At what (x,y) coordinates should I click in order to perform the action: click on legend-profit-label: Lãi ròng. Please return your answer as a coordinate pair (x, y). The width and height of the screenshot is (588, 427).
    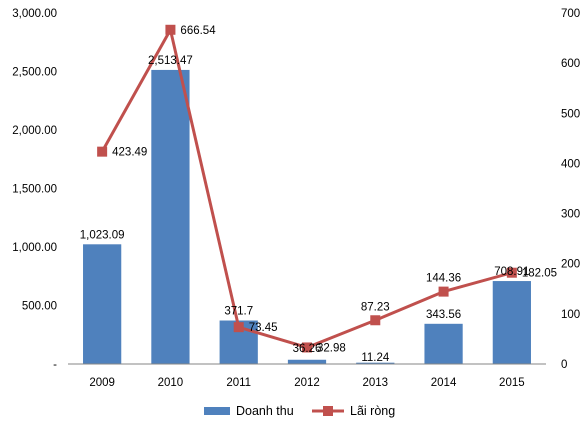
    Looking at the image, I should click on (372, 411).